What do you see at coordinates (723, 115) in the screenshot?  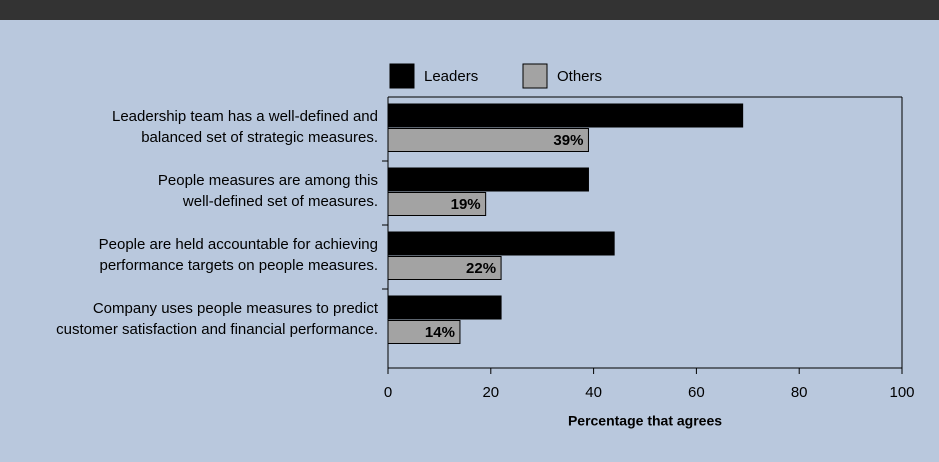 I see `value-label: 69%` at bounding box center [723, 115].